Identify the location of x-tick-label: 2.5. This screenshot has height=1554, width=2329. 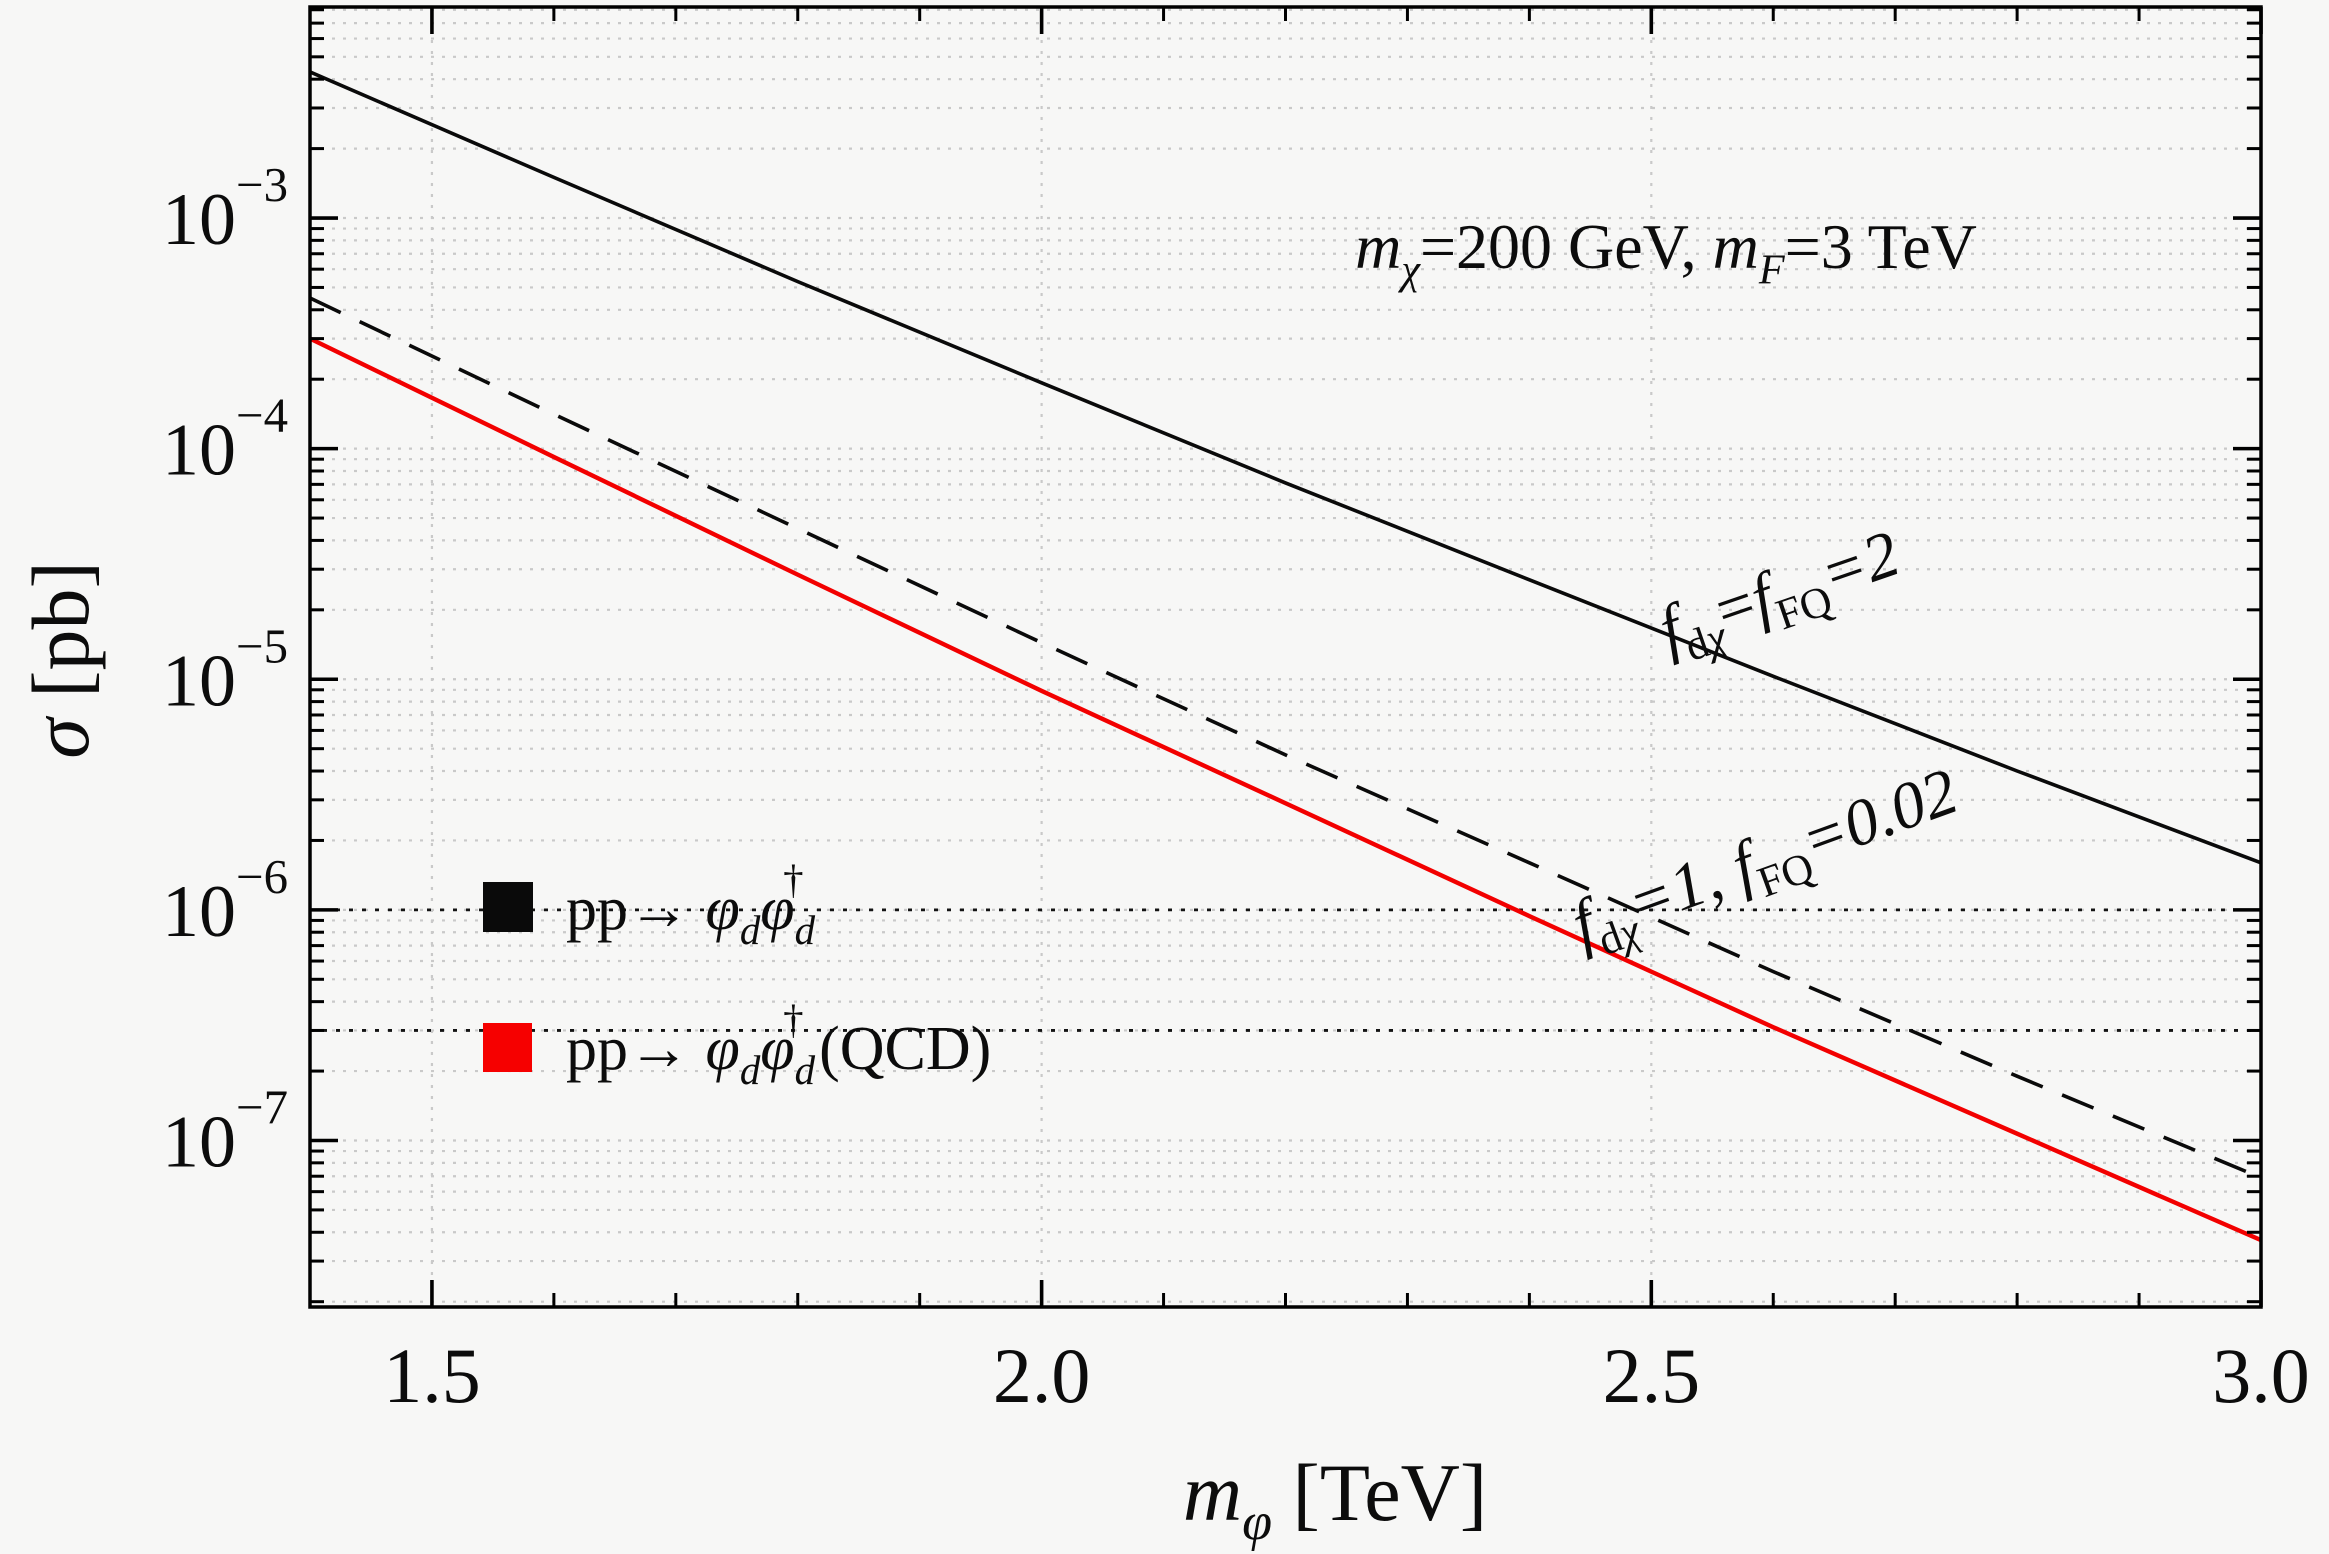
(1652, 1375).